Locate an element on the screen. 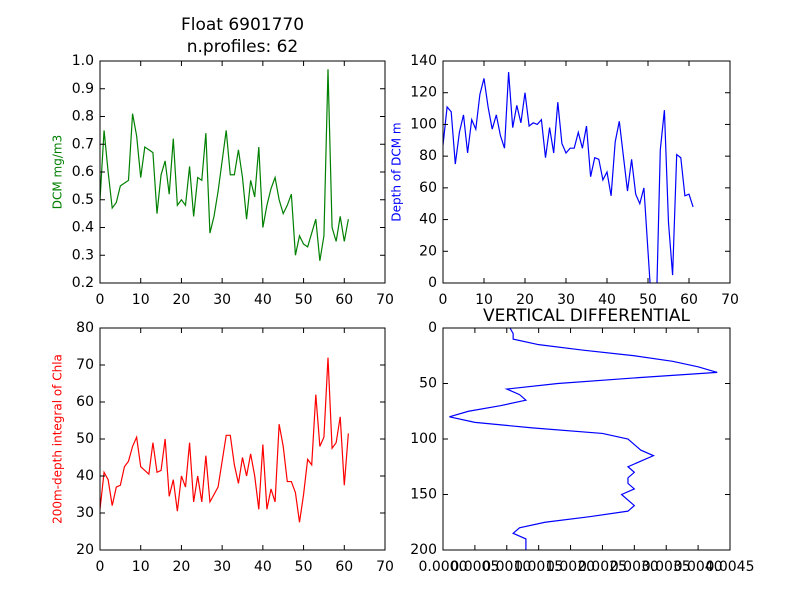 The width and height of the screenshot is (812, 612). y-tick-label: 0.2 is located at coordinates (83, 283).